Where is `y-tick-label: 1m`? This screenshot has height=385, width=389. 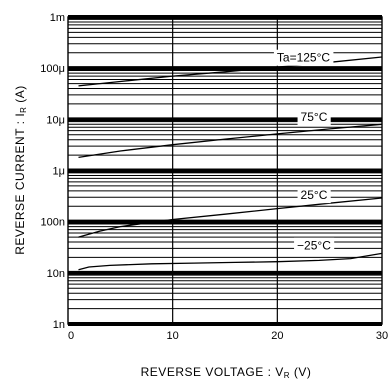 y-tick-label: 1m is located at coordinates (57, 18).